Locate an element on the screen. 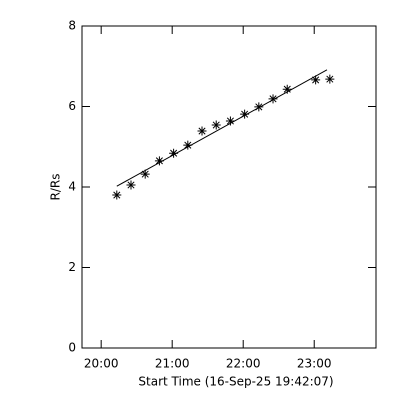 Image resolution: width=400 pixels, height=404 pixels. y-tick-label: 2 is located at coordinates (72, 267).